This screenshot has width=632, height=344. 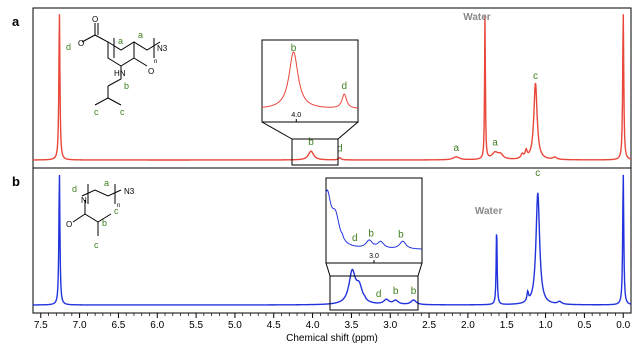 I want to click on structure-a-isopropyl, so click(x=101, y=96).